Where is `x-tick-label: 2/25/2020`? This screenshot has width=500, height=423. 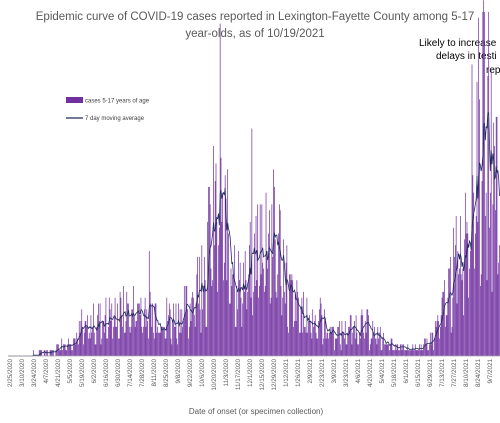 x-tick-label: 2/25/2020 is located at coordinates (10, 373).